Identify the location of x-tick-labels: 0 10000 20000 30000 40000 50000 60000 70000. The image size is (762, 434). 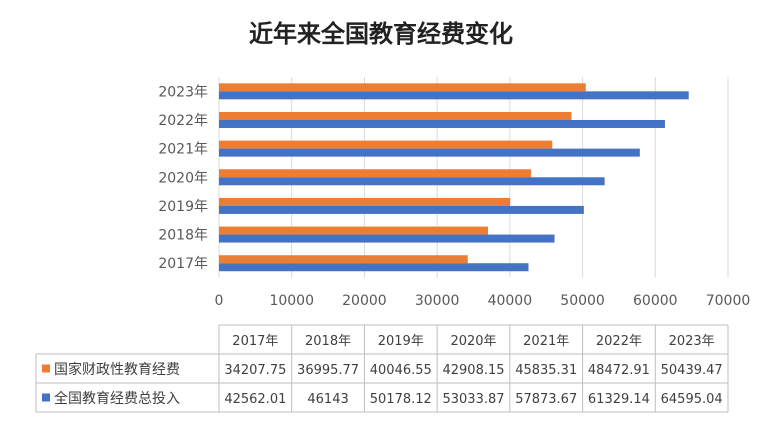
(483, 301).